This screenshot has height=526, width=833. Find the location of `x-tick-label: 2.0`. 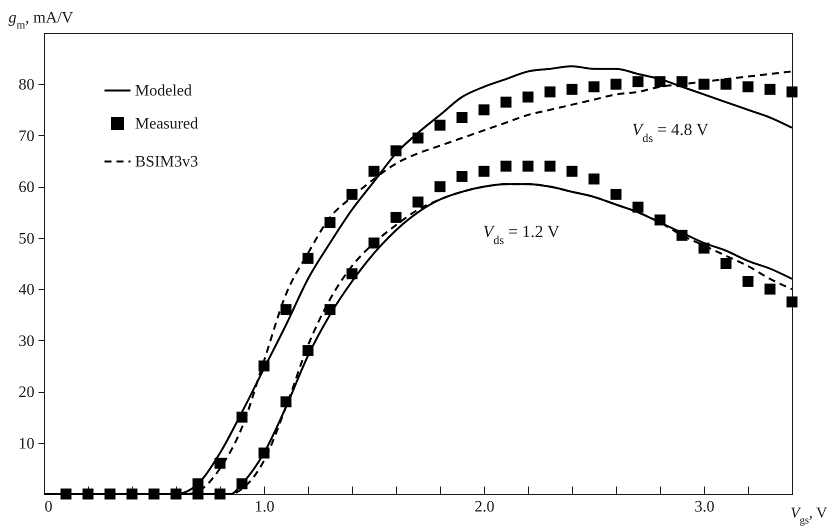

x-tick-label: 2.0 is located at coordinates (484, 507).